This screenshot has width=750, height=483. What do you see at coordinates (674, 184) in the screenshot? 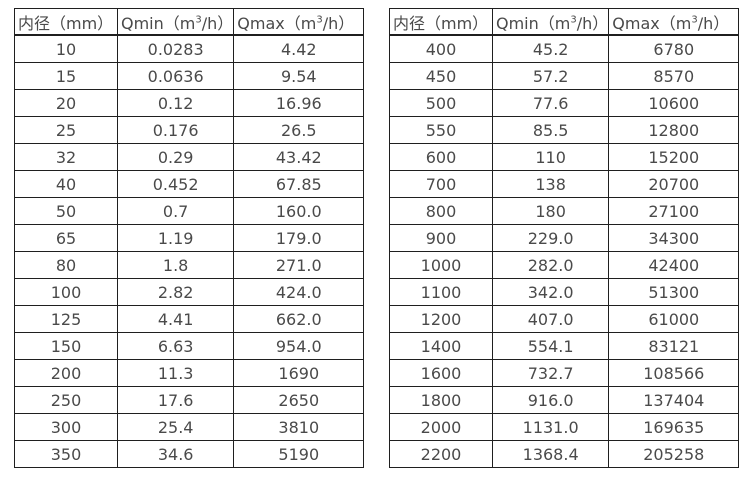
I see `table-cell: 20700` at bounding box center [674, 184].